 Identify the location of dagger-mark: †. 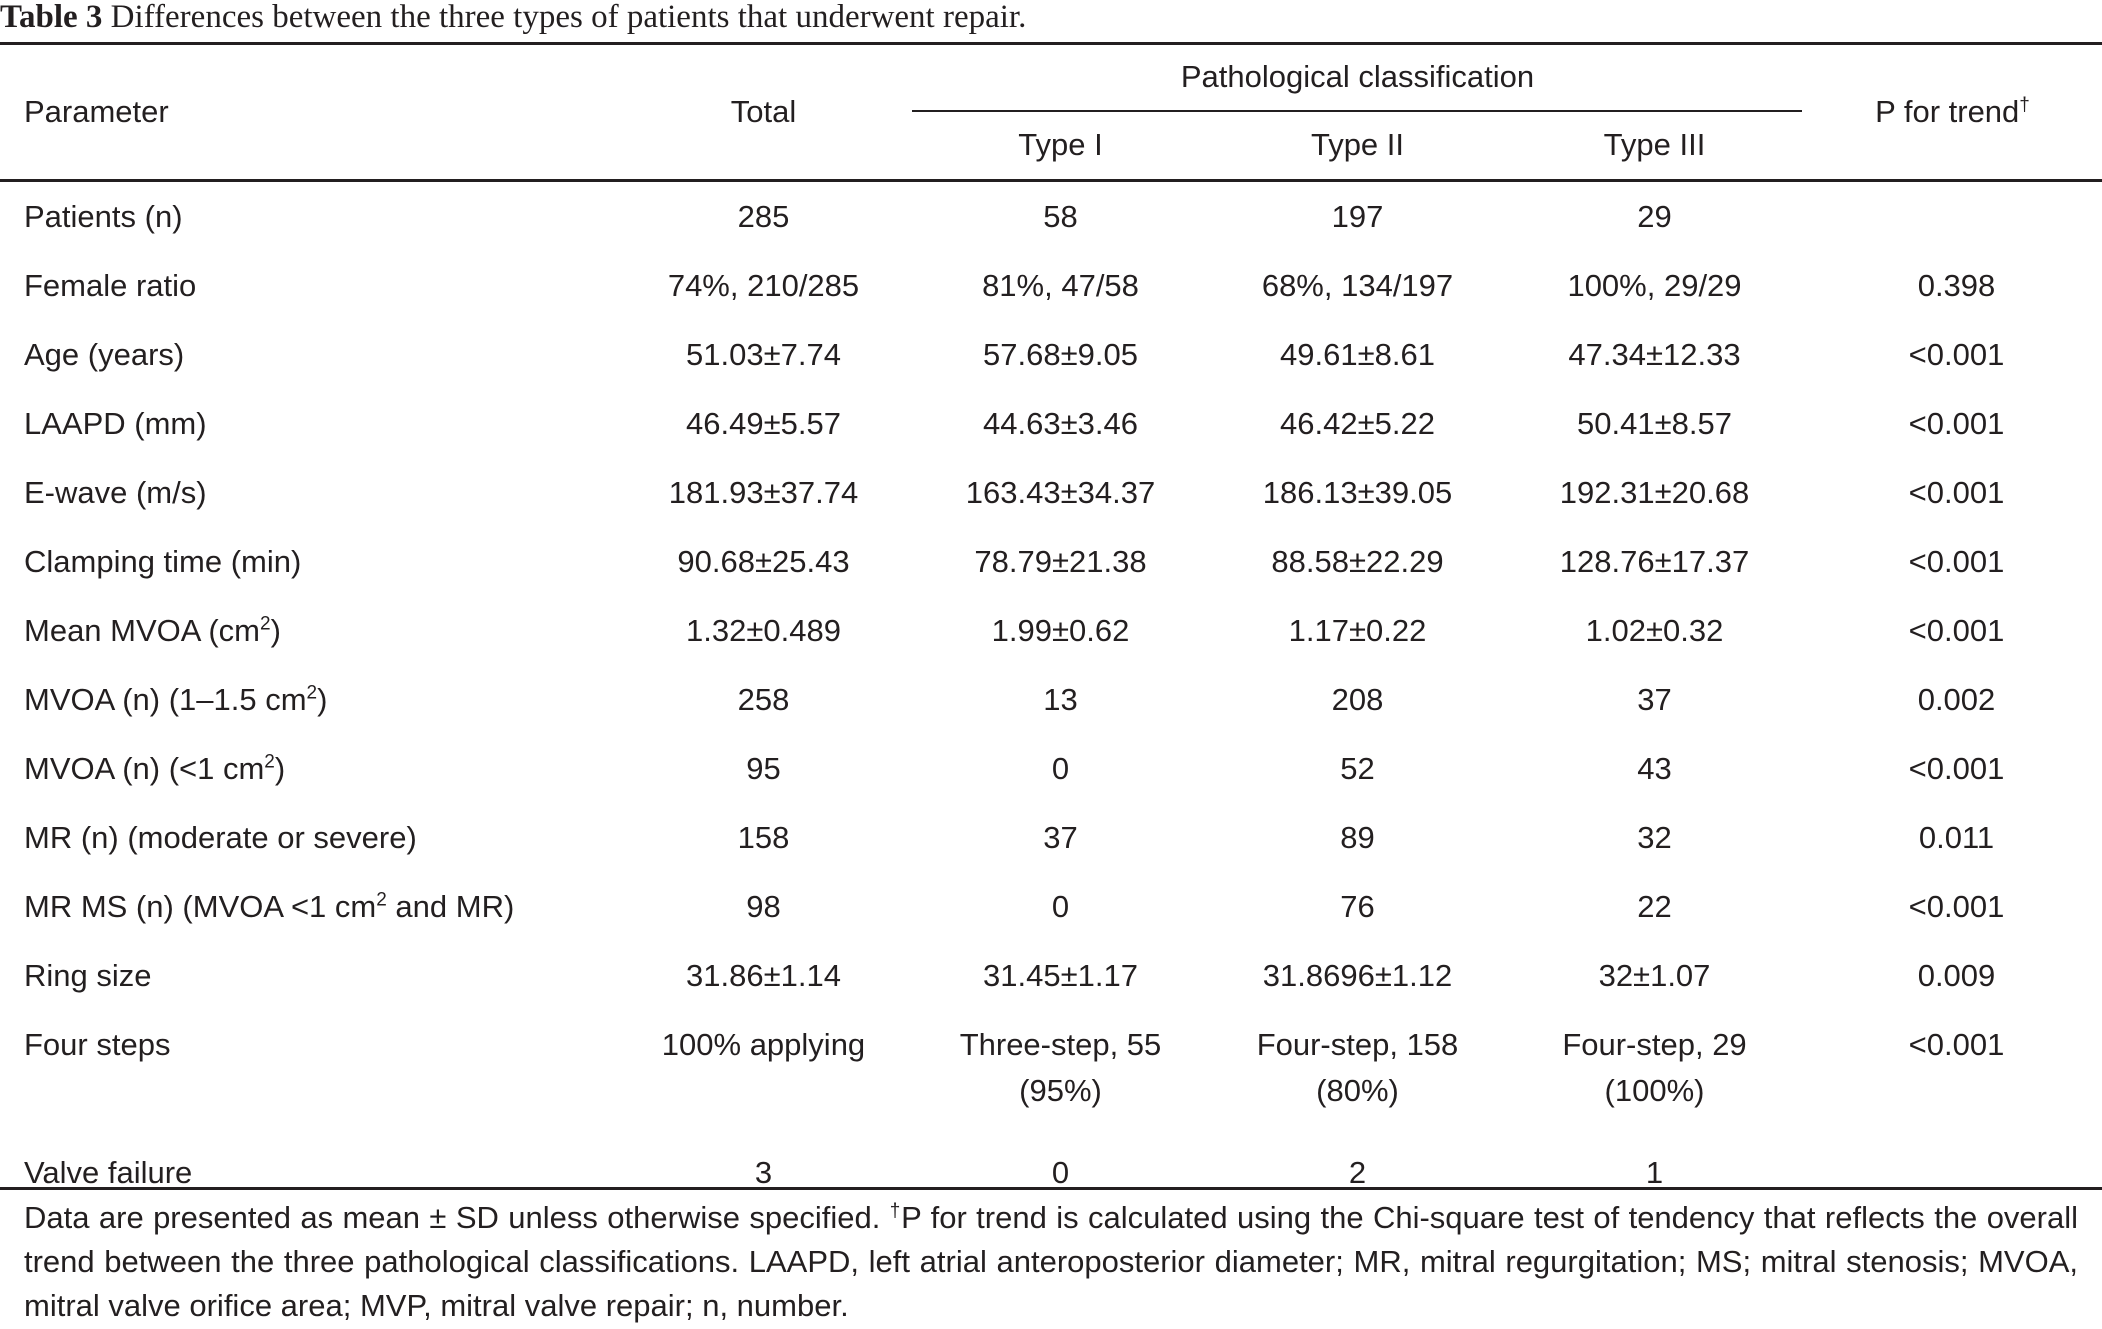
(2024, 105).